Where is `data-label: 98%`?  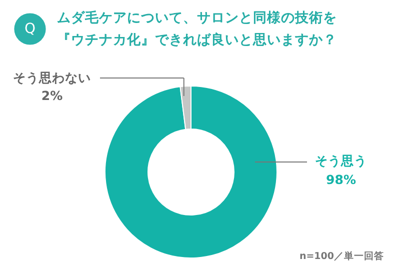
data-label: 98% is located at coordinates (341, 179).